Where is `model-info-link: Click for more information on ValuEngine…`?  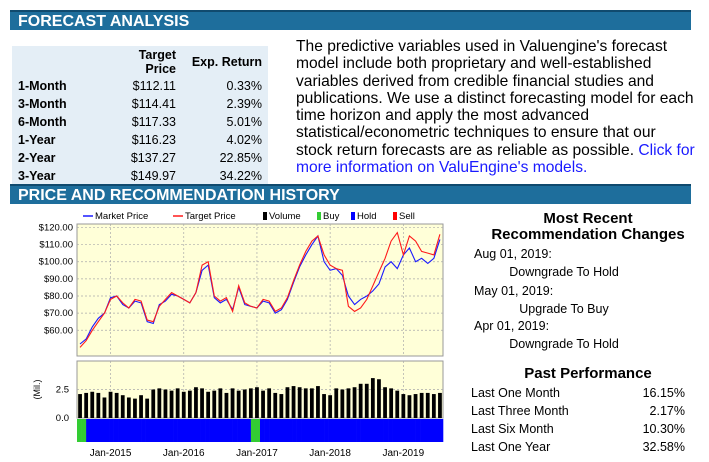 model-info-link: Click for more information on ValuEngine… is located at coordinates (495, 159).